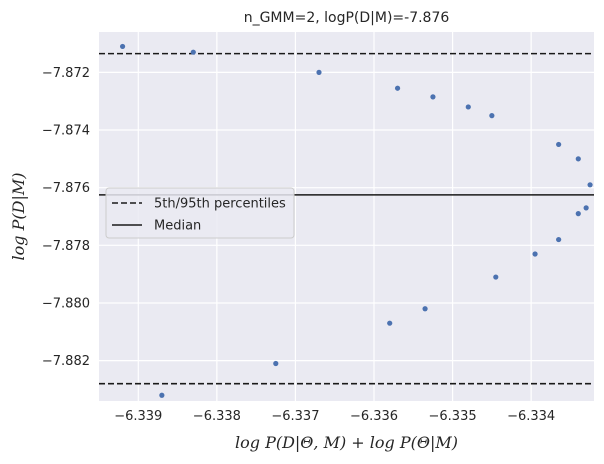  Describe the element at coordinates (66, 217) in the screenshot. I see `y-tick-labels: −7.872 −7.874 −7.876 −7.878 −7.880 −7.882` at that location.